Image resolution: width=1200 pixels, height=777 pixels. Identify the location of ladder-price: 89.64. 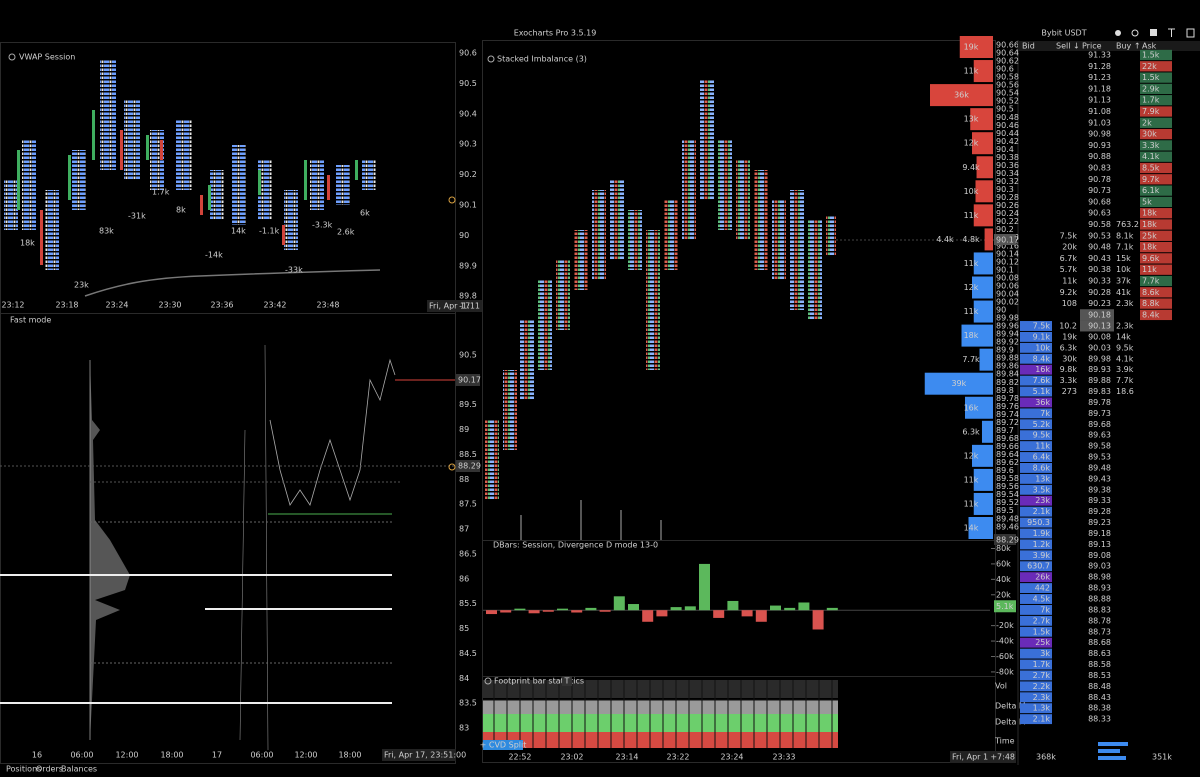
(1007, 454).